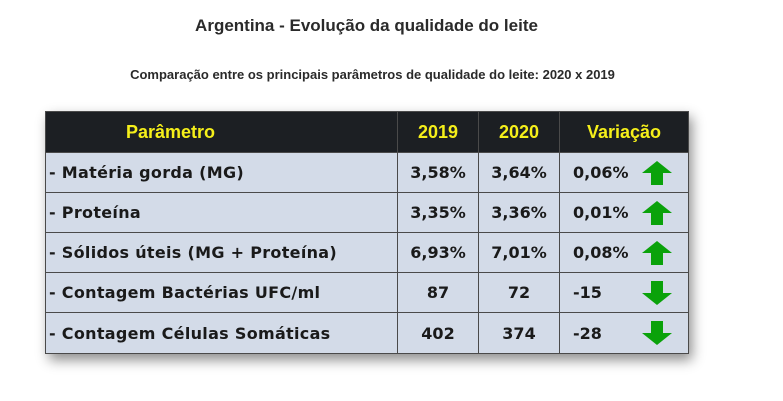 Image resolution: width=783 pixels, height=401 pixels. What do you see at coordinates (438, 252) in the screenshot?
I see `value-2019: 6,93%` at bounding box center [438, 252].